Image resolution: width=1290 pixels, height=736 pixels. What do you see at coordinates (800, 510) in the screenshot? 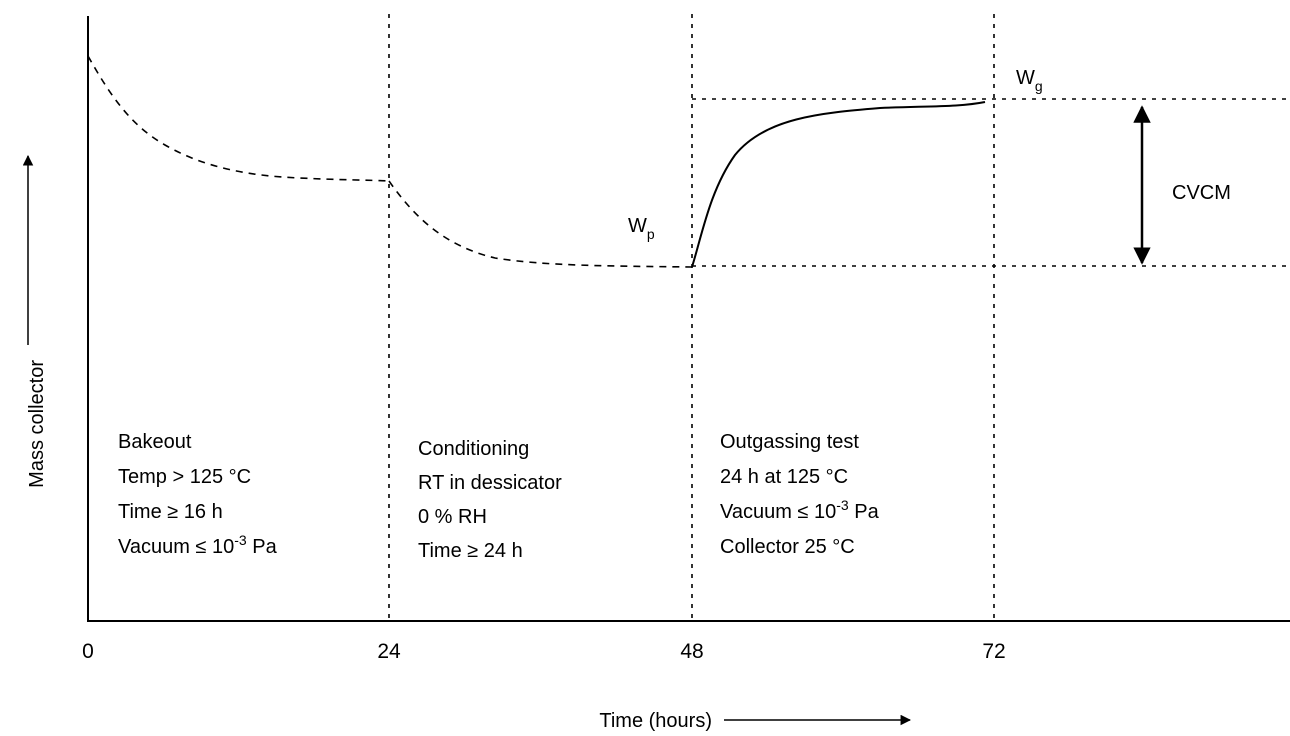
I see `phase-outgassing-vacuum: Vacuum ≤ 10-3 Pa` at bounding box center [800, 510].